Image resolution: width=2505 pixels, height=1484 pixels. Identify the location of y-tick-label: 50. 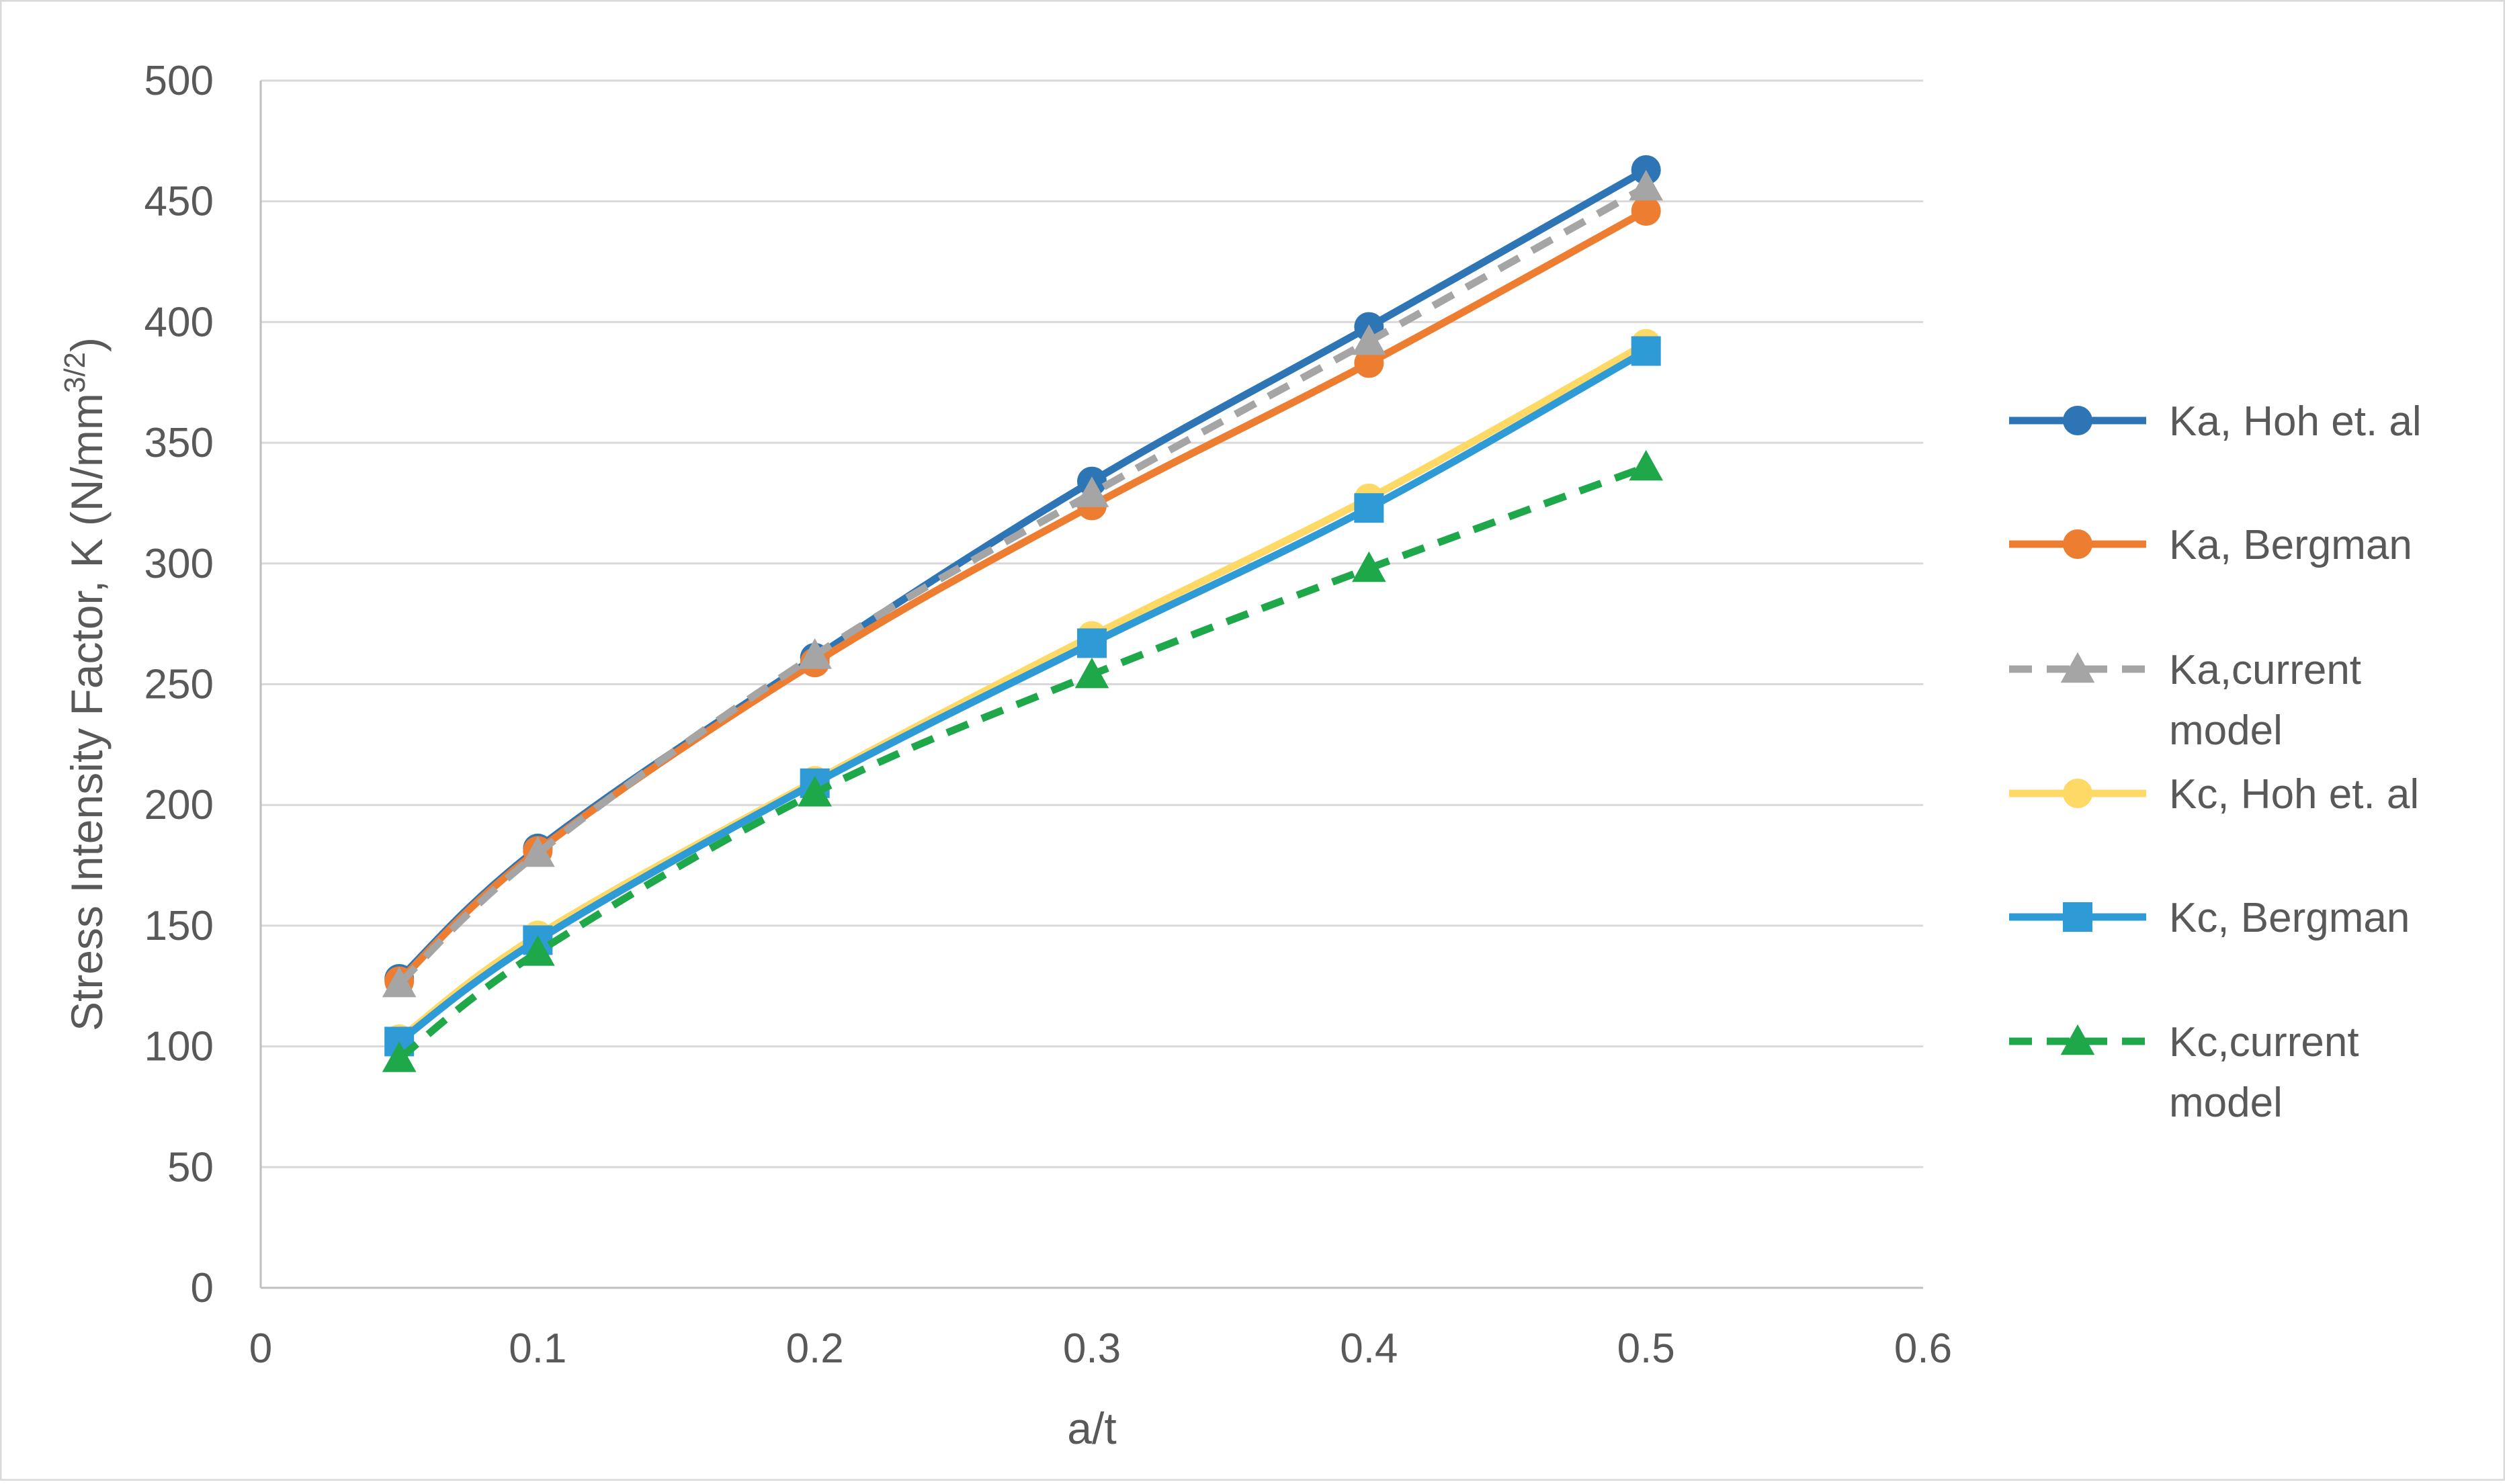
(190, 1167).